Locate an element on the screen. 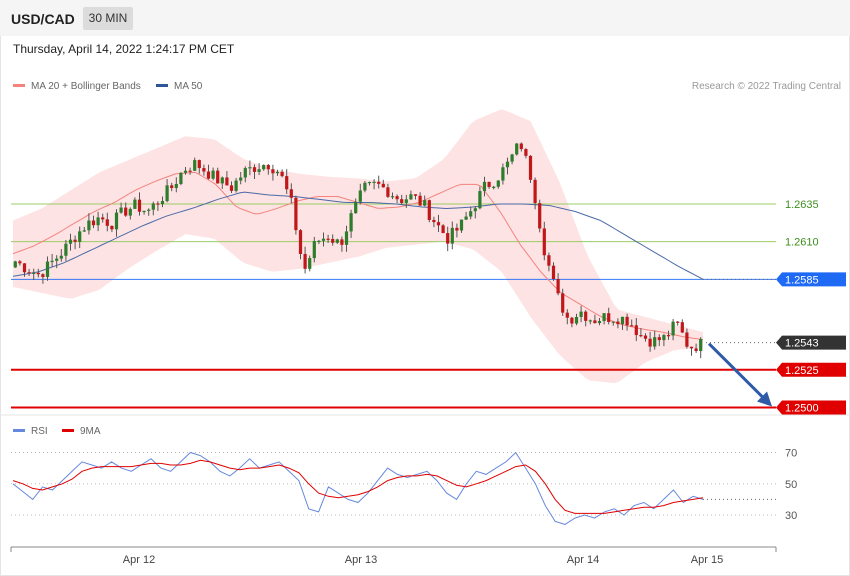  rsi-ma-line is located at coordinates (358, 486).